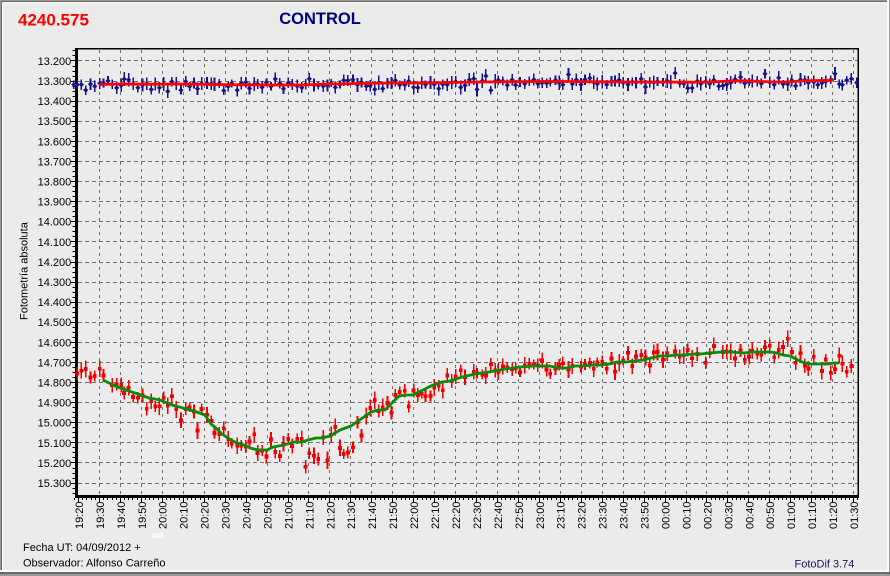 The width and height of the screenshot is (890, 576). Describe the element at coordinates (55, 142) in the screenshot. I see `svg-text: 13.600` at that location.